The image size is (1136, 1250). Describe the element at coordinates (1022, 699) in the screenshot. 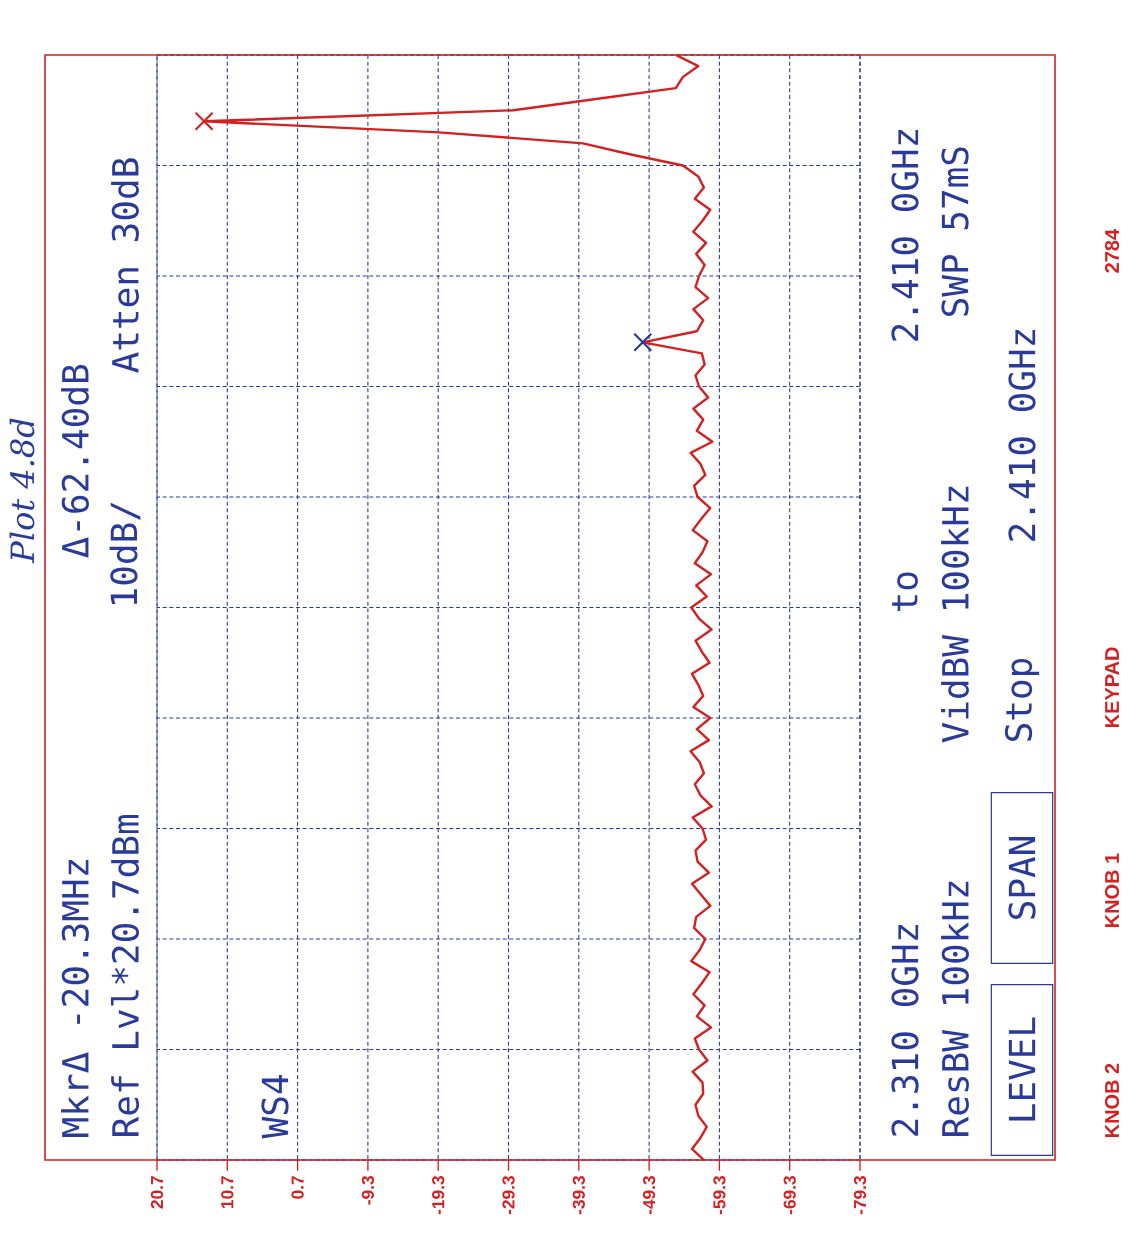

I see `text: Stop` at that location.